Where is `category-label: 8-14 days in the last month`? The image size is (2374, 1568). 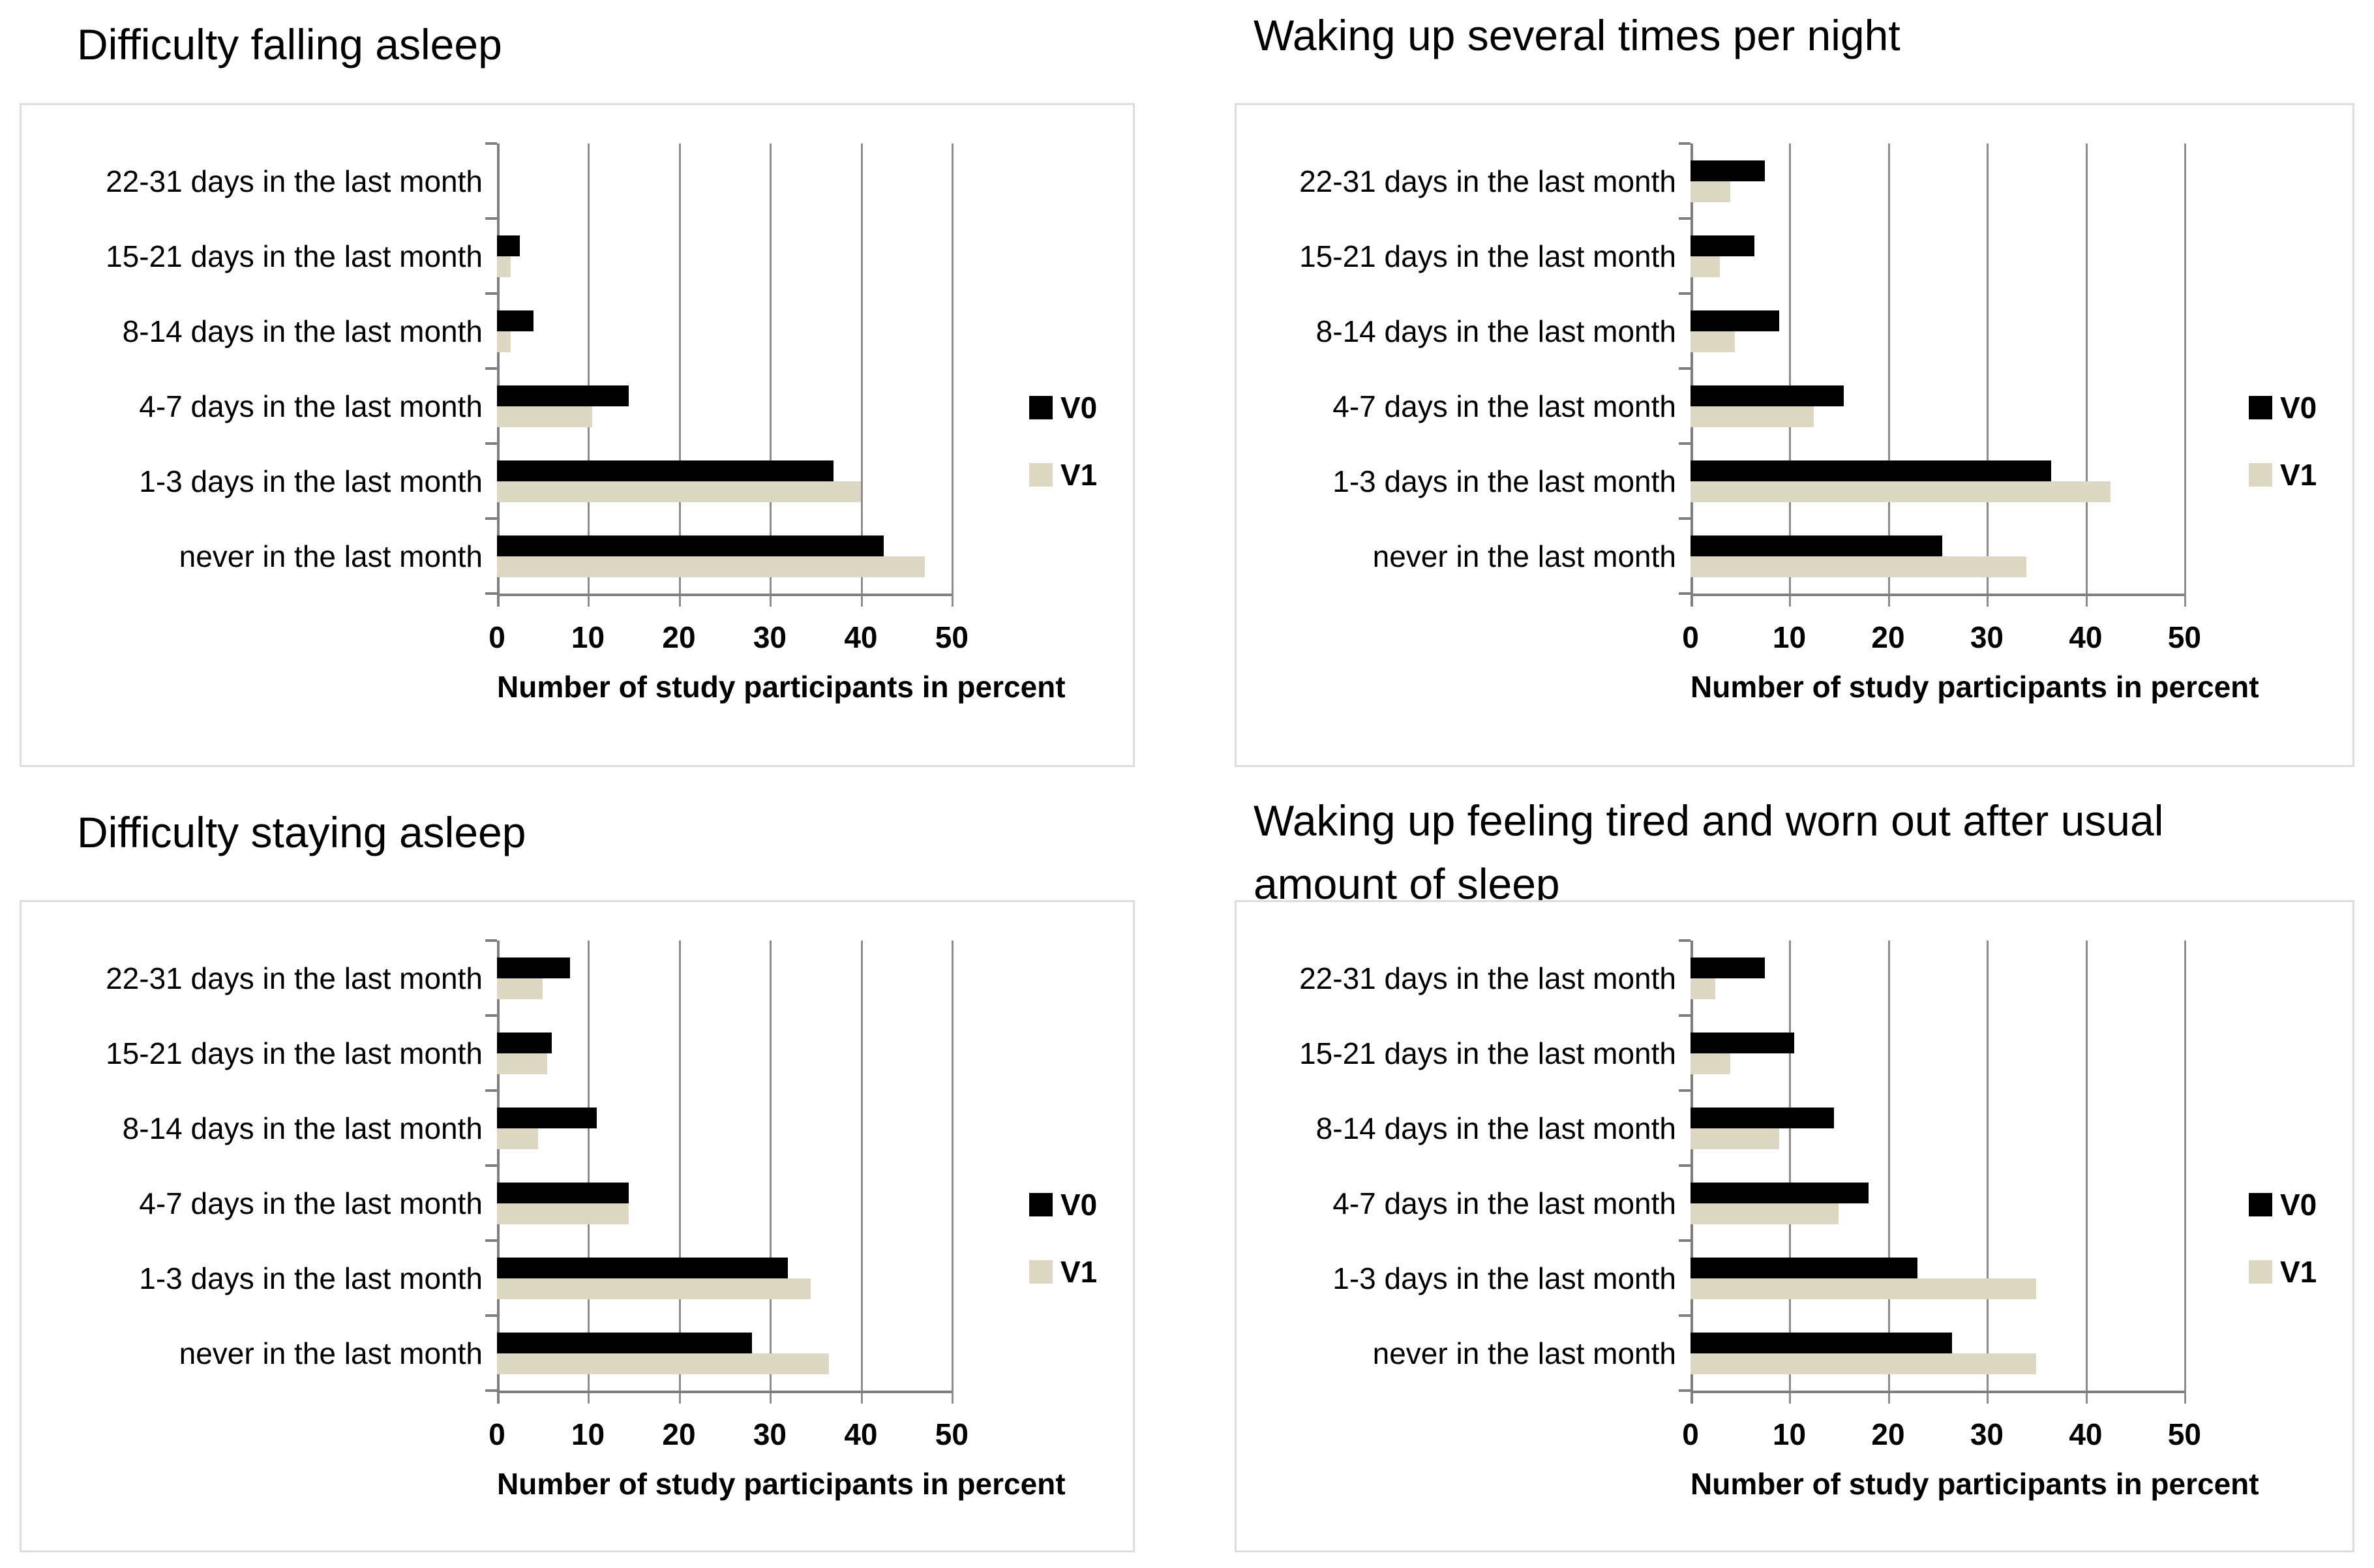 category-label: 8-14 days in the last month is located at coordinates (1496, 1128).